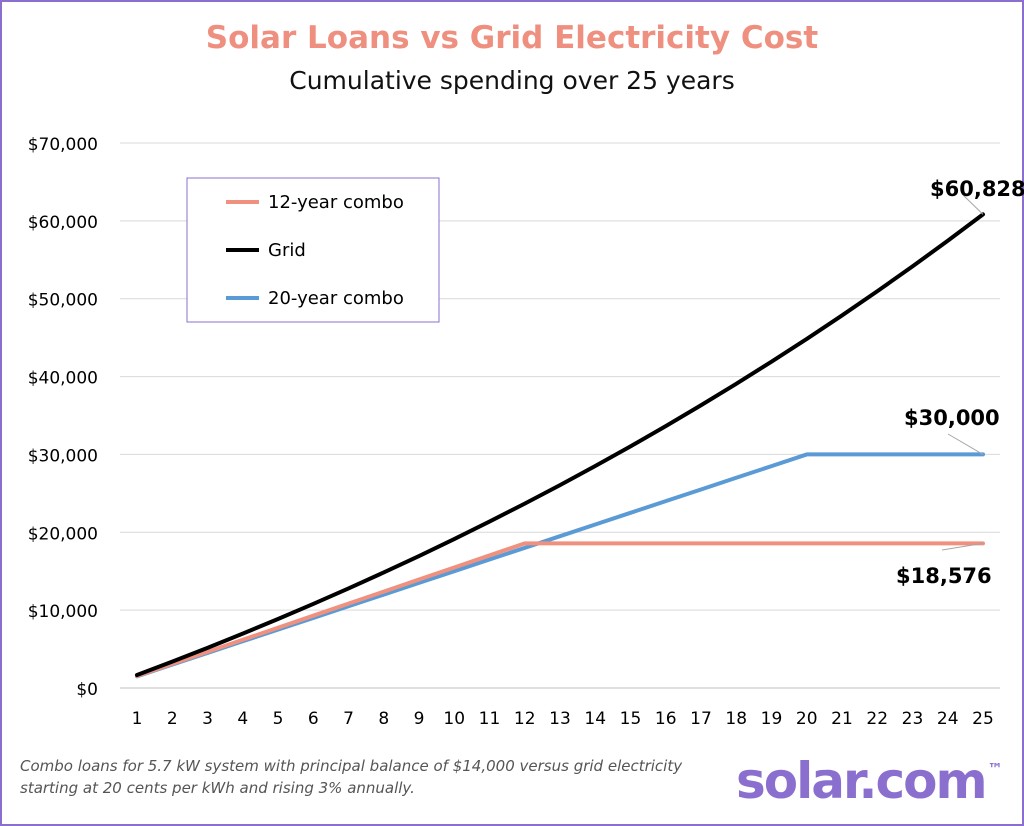  What do you see at coordinates (772, 719) in the screenshot?
I see `x-tick-label: 19` at bounding box center [772, 719].